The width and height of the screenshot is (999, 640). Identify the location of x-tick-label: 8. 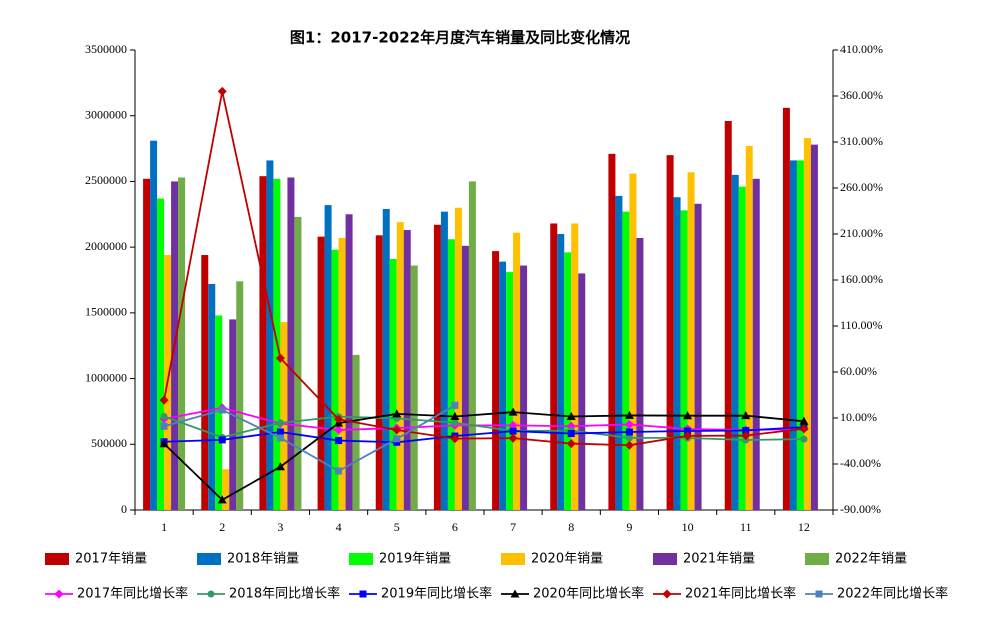
(571, 527).